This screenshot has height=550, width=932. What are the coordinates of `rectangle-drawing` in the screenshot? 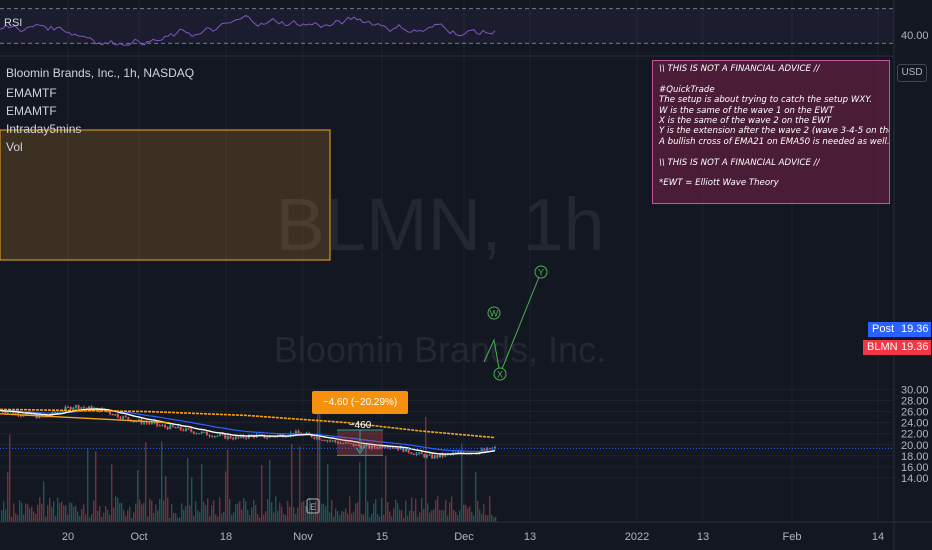 It's located at (165, 195).